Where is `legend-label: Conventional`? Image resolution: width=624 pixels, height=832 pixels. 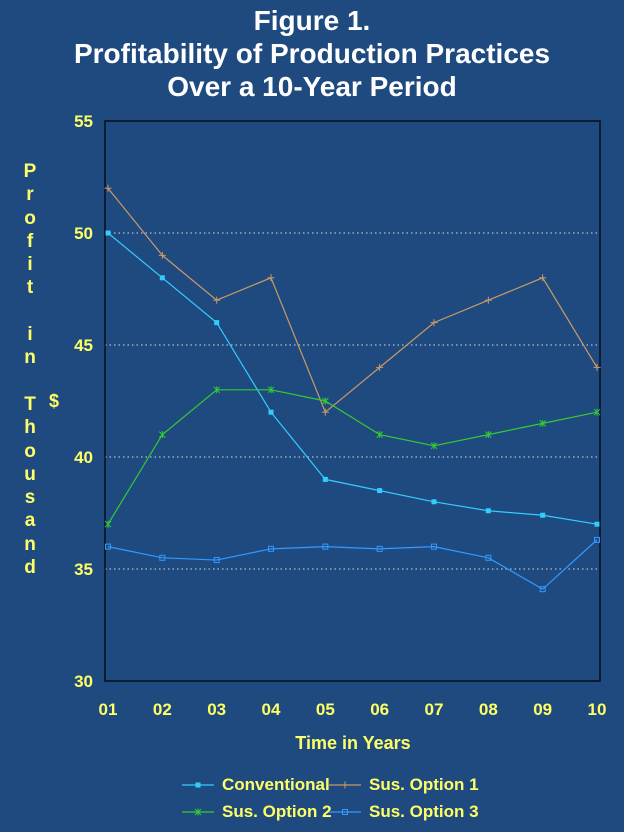 legend-label: Conventional is located at coordinates (276, 784).